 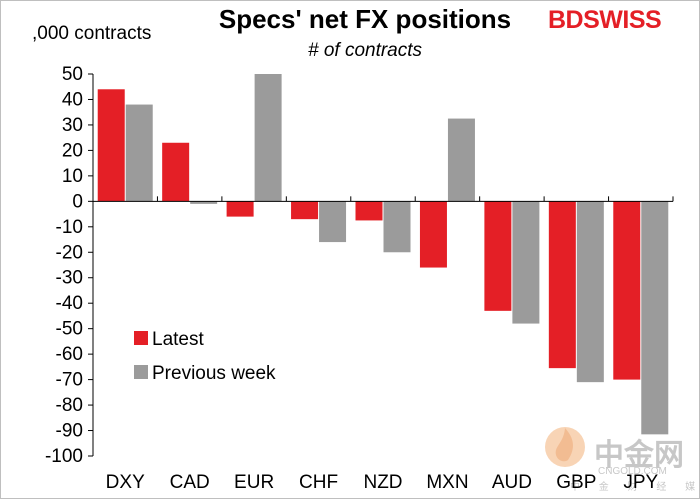 What do you see at coordinates (69, 405) in the screenshot?
I see `y-tick-label: -80` at bounding box center [69, 405].